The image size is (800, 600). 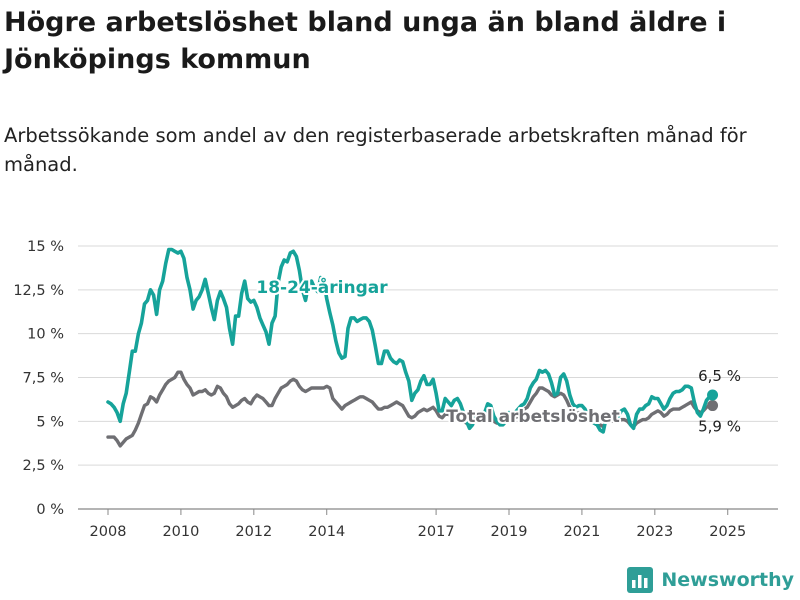 I want to click on x-tick-label: 2010, so click(x=180, y=532).